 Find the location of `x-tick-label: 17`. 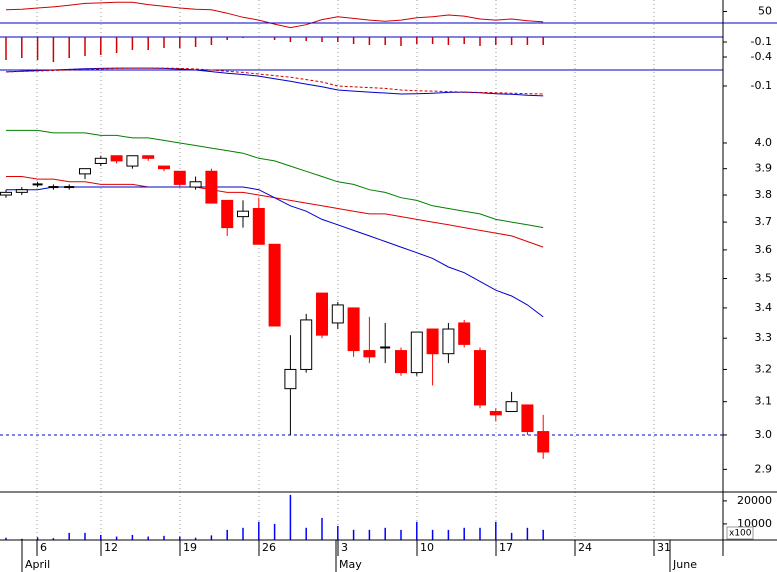

x-tick-label: 17 is located at coordinates (506, 547).